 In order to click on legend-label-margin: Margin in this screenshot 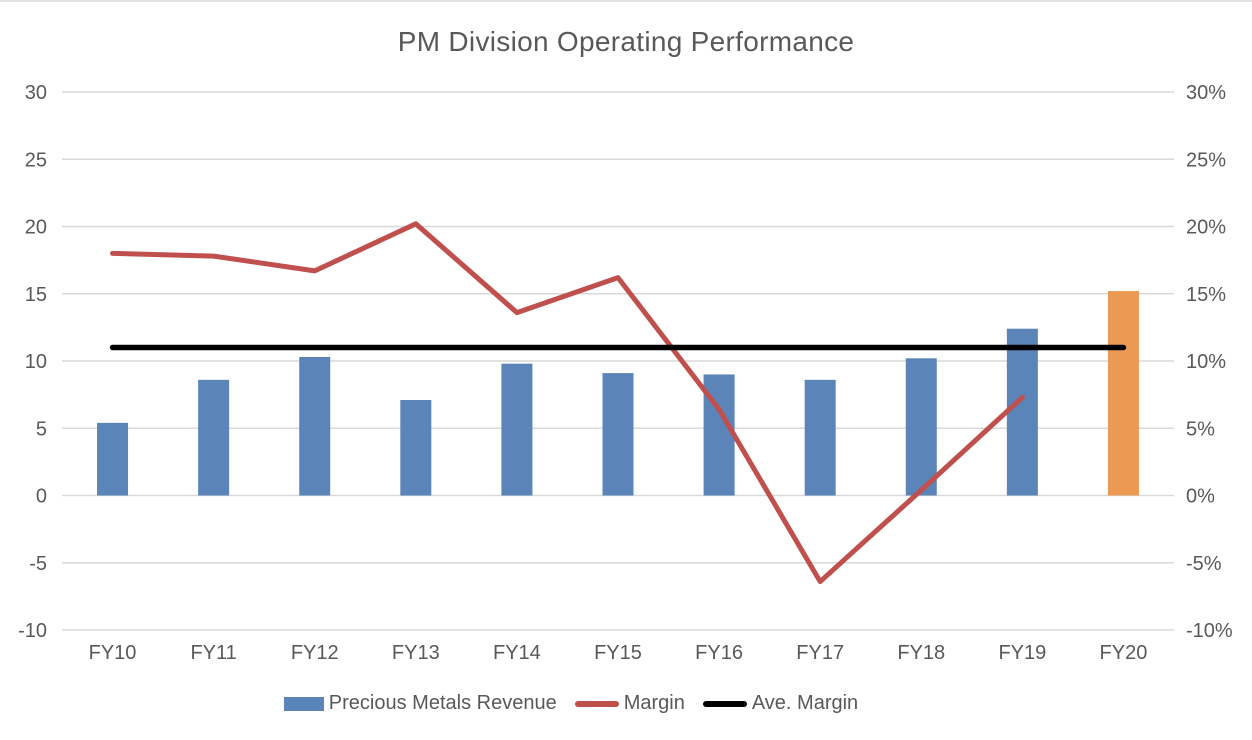, I will do `click(654, 703)`.